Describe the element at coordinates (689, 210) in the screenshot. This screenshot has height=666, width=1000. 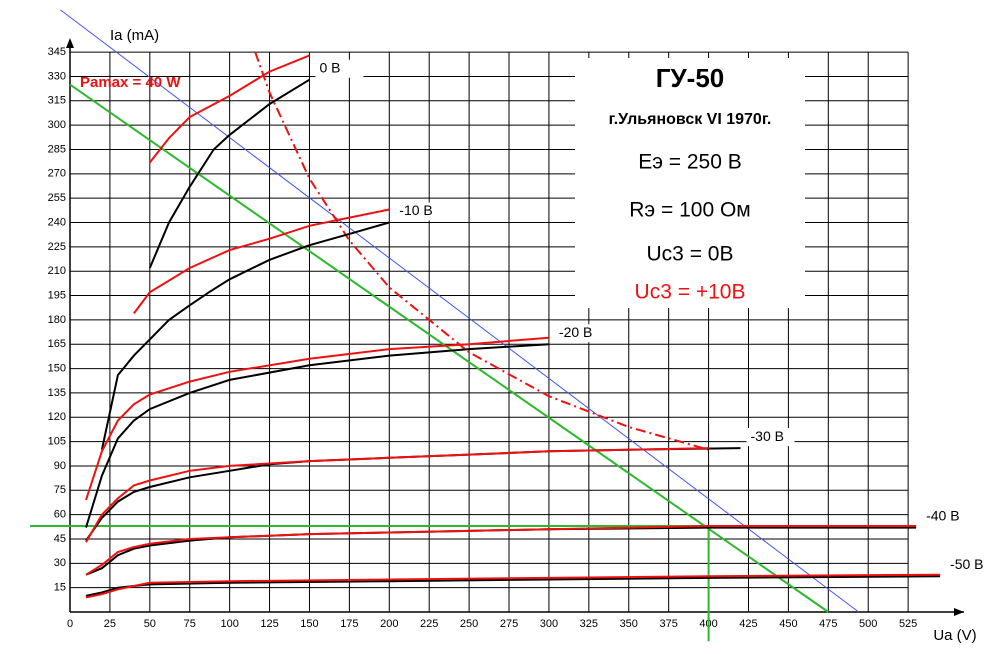
I see `annotation: Rэ = 100 Ом` at that location.